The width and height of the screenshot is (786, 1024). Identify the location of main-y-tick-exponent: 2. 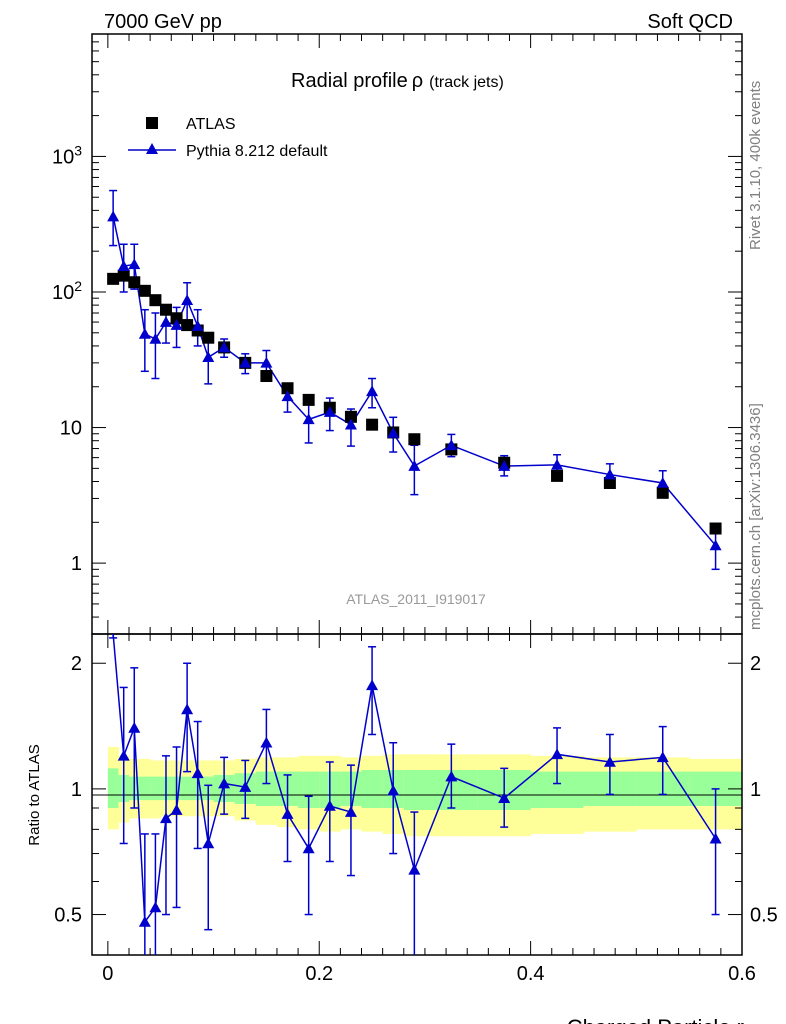
(78, 286).